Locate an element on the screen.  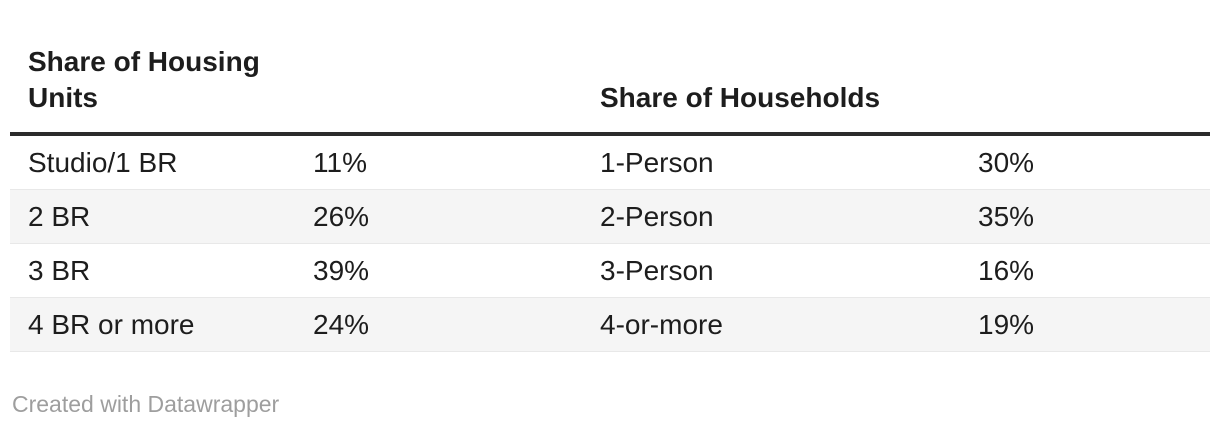
table-cell: 16% is located at coordinates (1085, 270).